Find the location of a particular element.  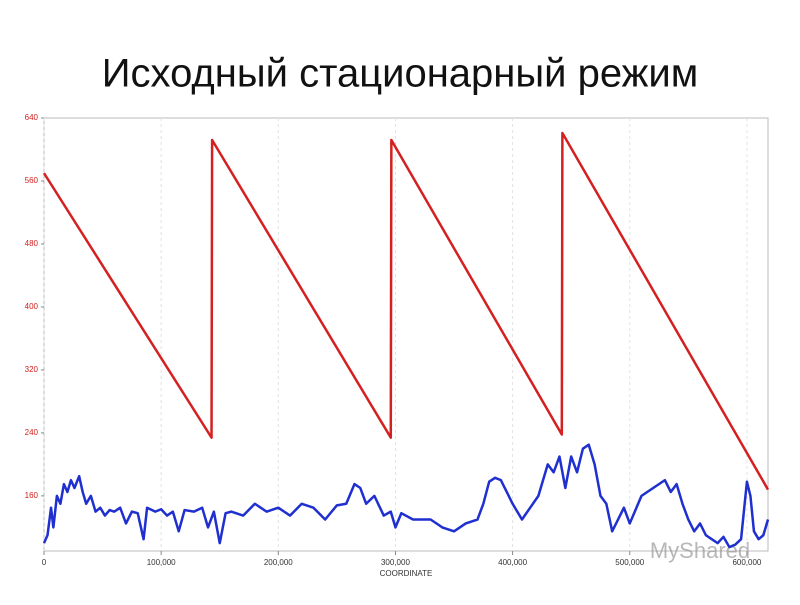

x-tick-label: 600,000 is located at coordinates (746, 562).